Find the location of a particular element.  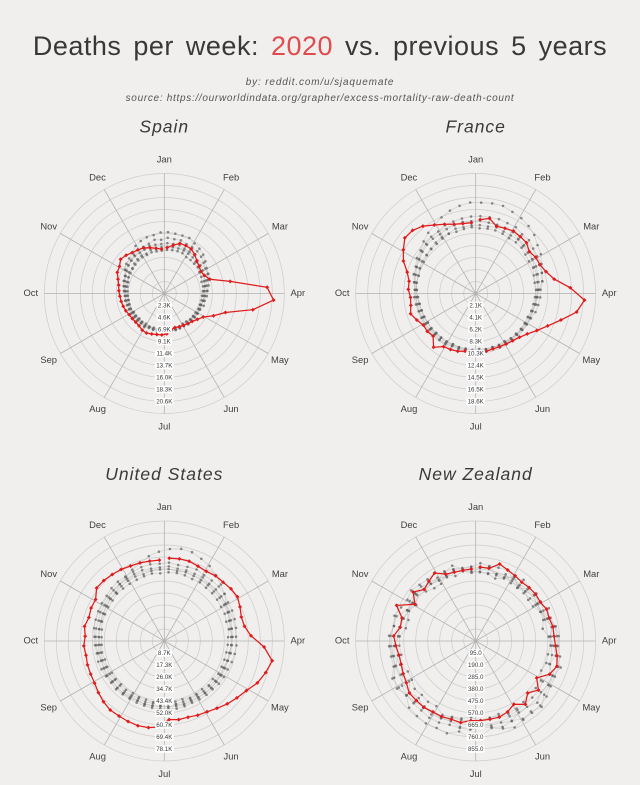

svg-text: 760.0 is located at coordinates (476, 737).